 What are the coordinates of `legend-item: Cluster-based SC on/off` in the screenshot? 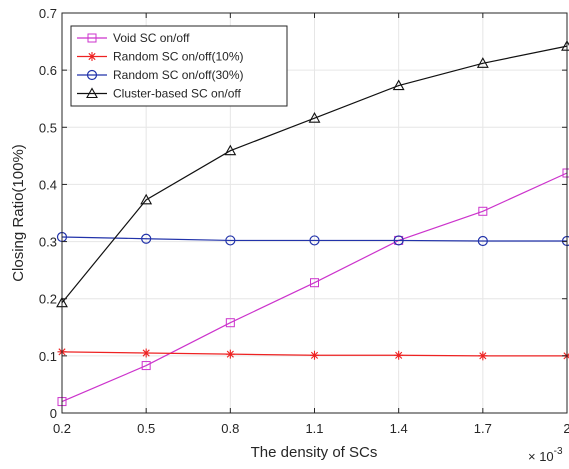 It's located at (159, 94).